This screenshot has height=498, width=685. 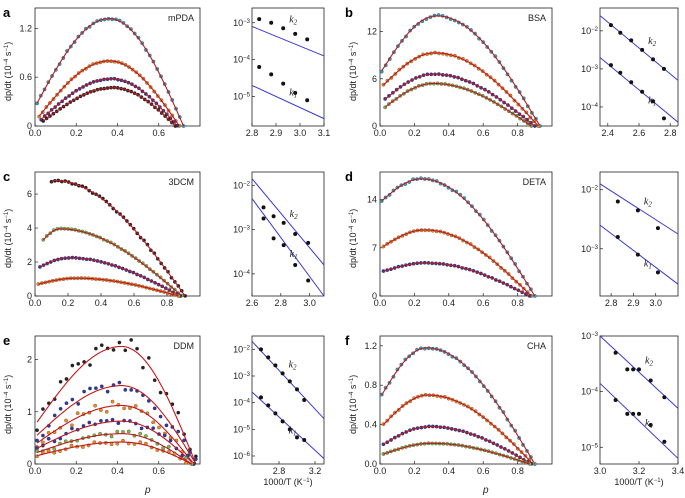 What do you see at coordinates (324, 133) in the screenshot?
I see `arr-x-tick-label: 3.1` at bounding box center [324, 133].